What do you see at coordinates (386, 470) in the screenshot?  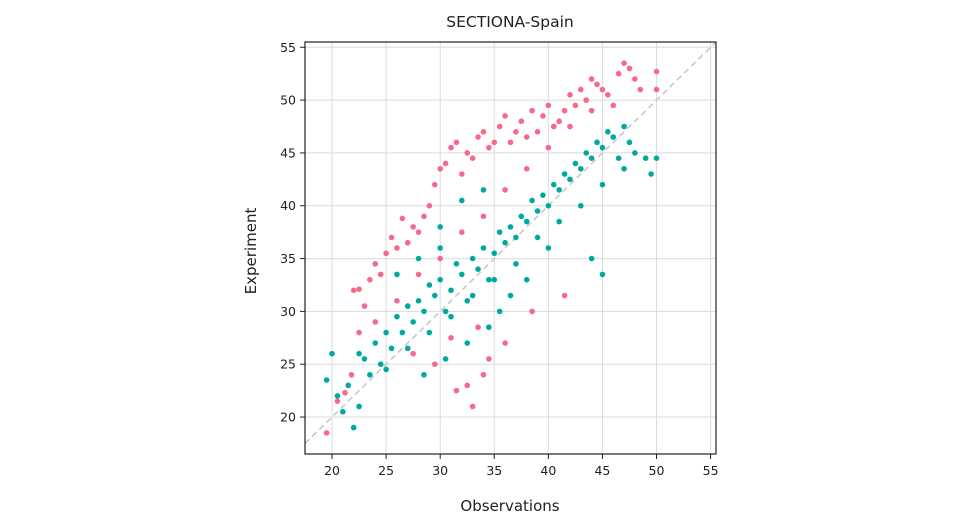 I see `x-tick-label: 25` at bounding box center [386, 470].